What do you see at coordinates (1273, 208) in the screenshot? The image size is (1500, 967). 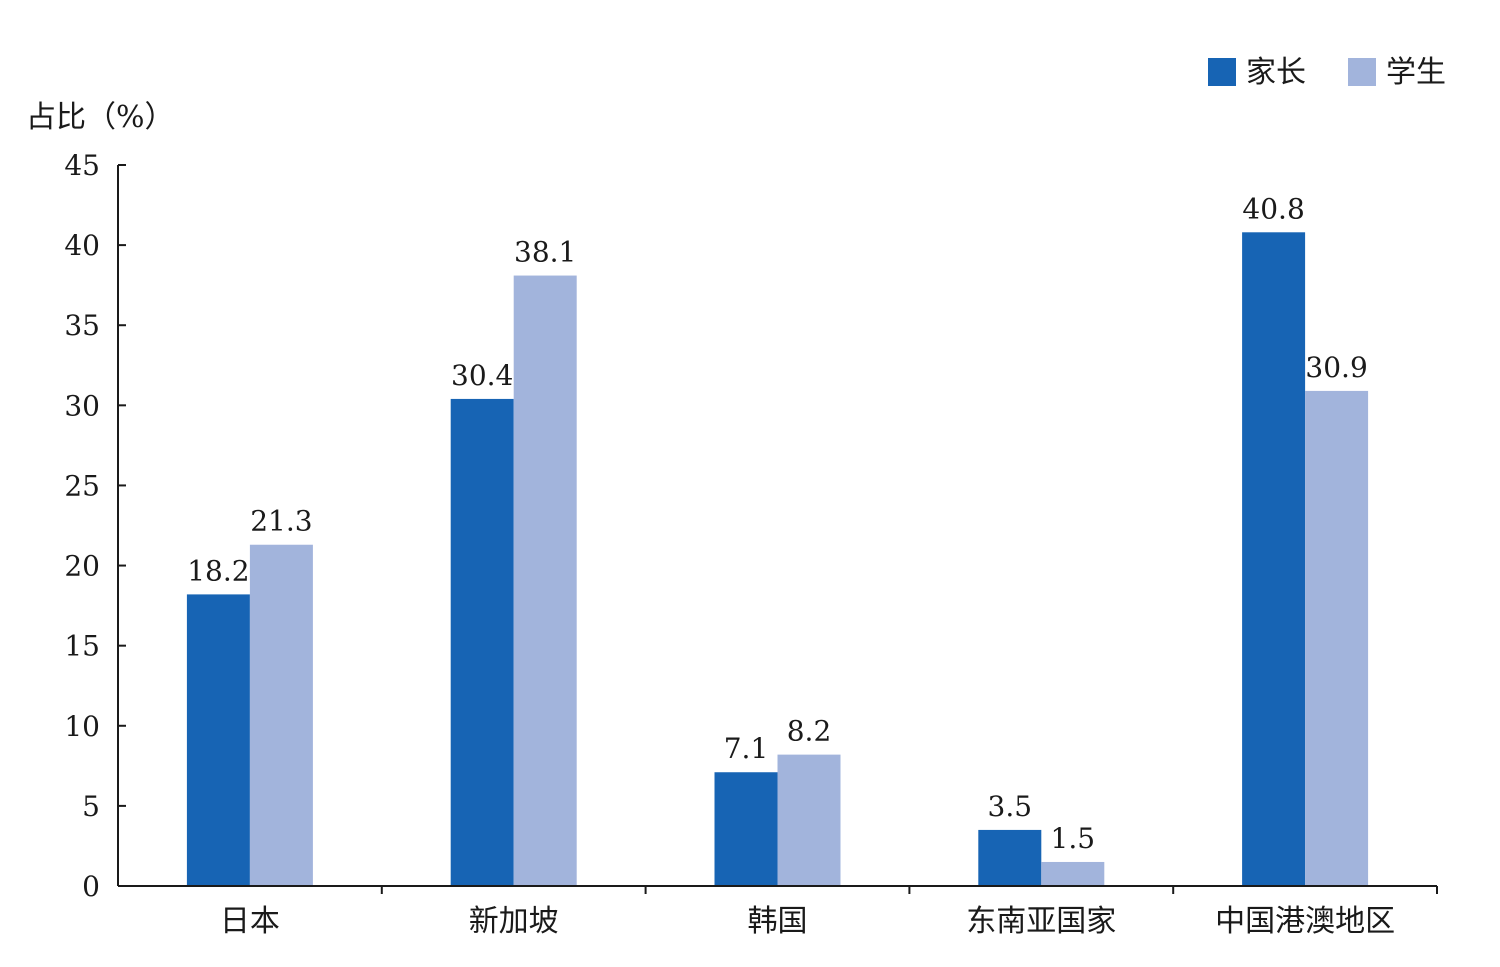 I see `data-label: 40.8` at bounding box center [1273, 208].